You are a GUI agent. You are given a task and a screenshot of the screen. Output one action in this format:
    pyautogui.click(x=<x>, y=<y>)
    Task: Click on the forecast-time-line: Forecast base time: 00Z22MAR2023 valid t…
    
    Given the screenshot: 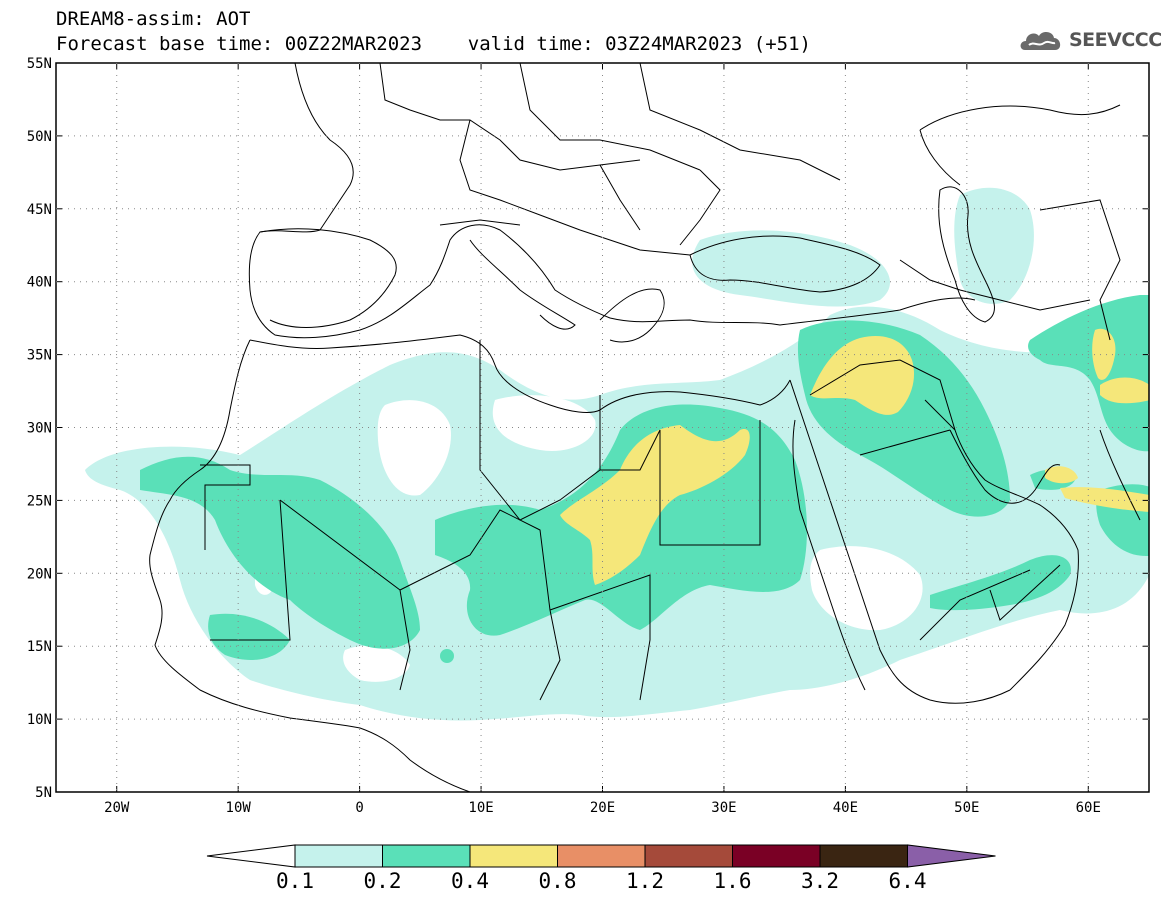 What is the action you would take?
    pyautogui.click(x=433, y=44)
    